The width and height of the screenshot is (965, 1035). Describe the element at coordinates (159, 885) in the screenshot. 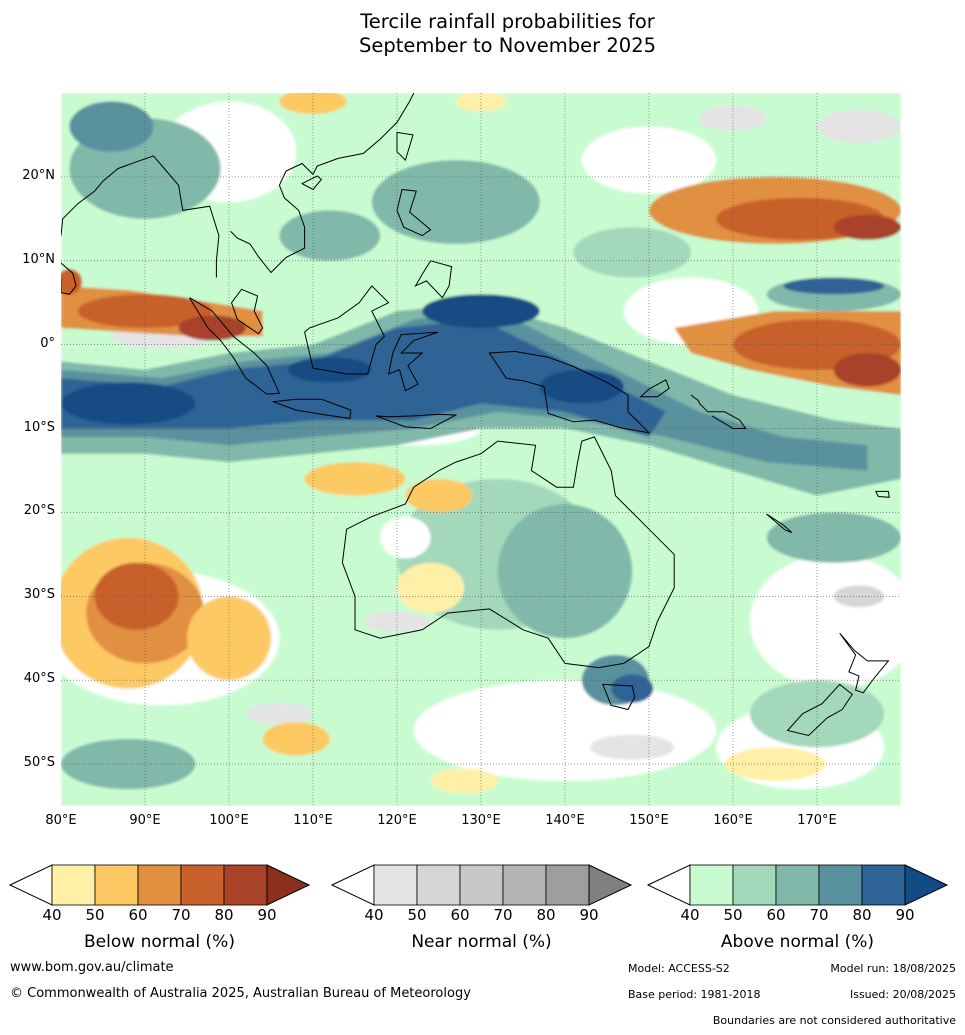

I see `colorbar-below` at that location.